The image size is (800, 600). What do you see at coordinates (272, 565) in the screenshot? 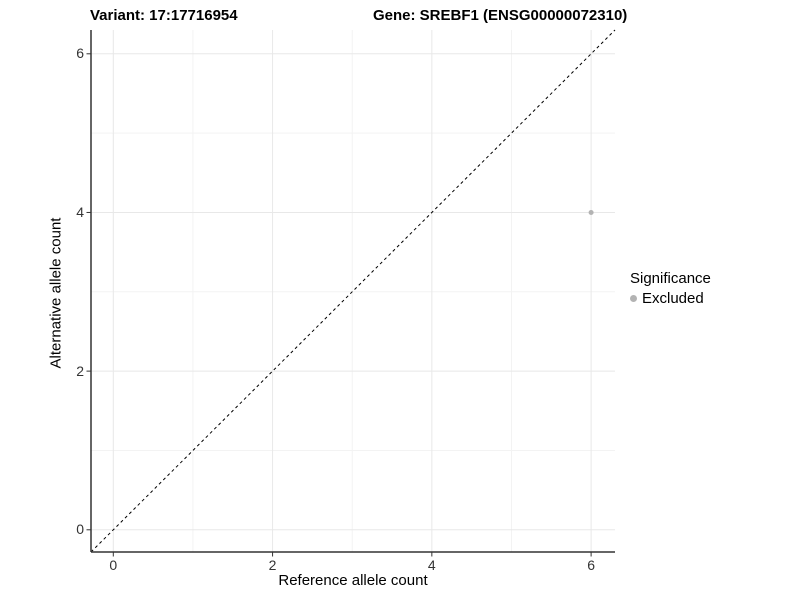
I see `x-tick-label: 2` at bounding box center [272, 565].